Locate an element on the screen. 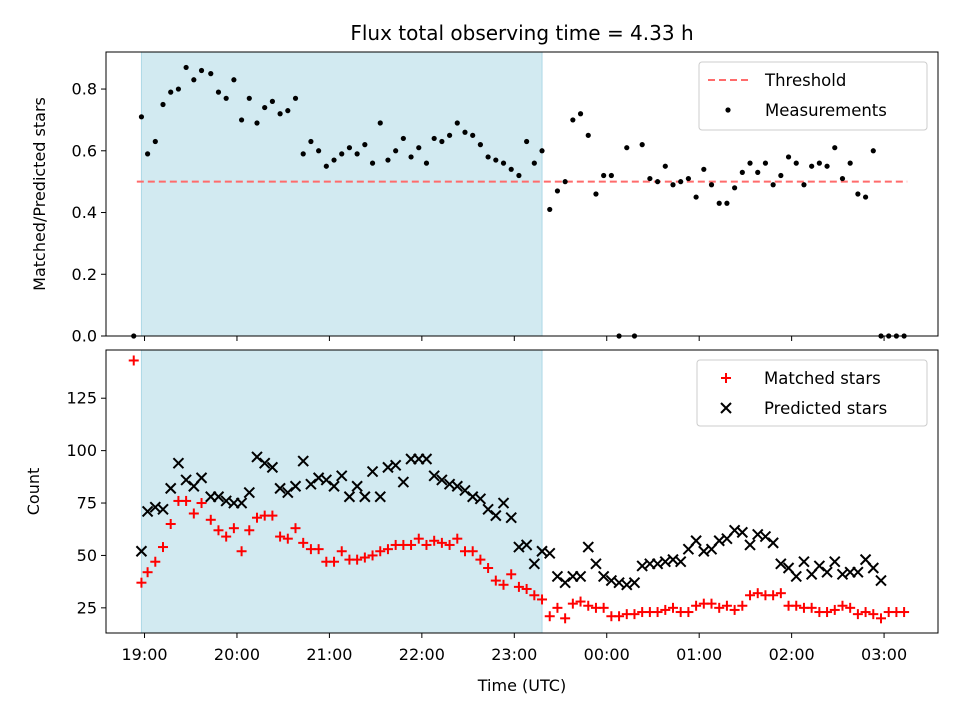  x-tick-label: 20:00 is located at coordinates (237, 654).